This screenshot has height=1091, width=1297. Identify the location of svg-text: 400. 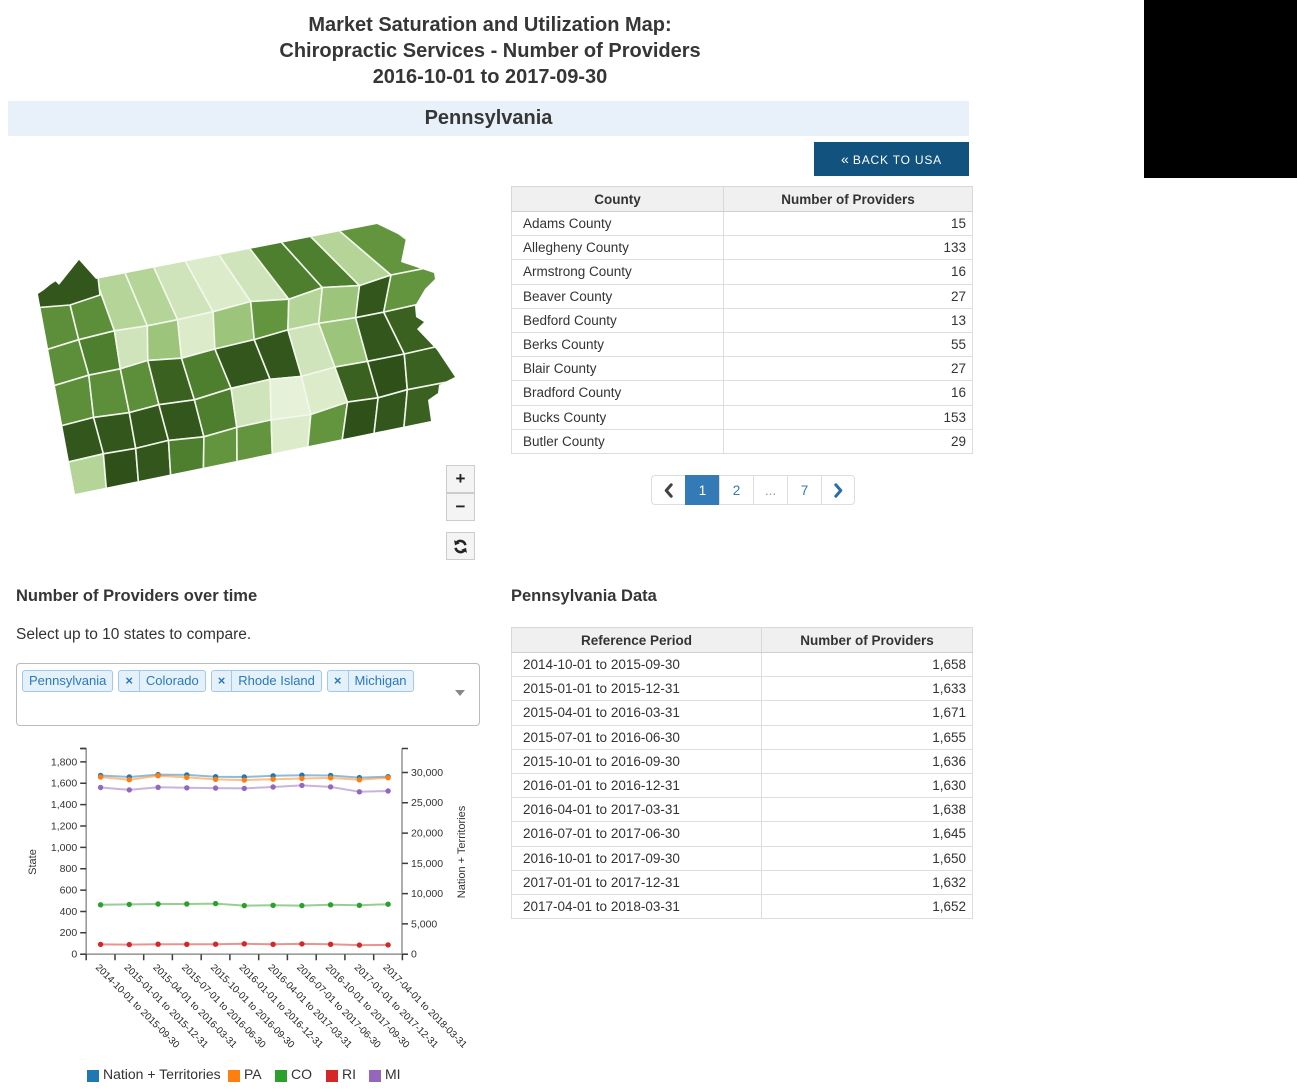
(69, 912).